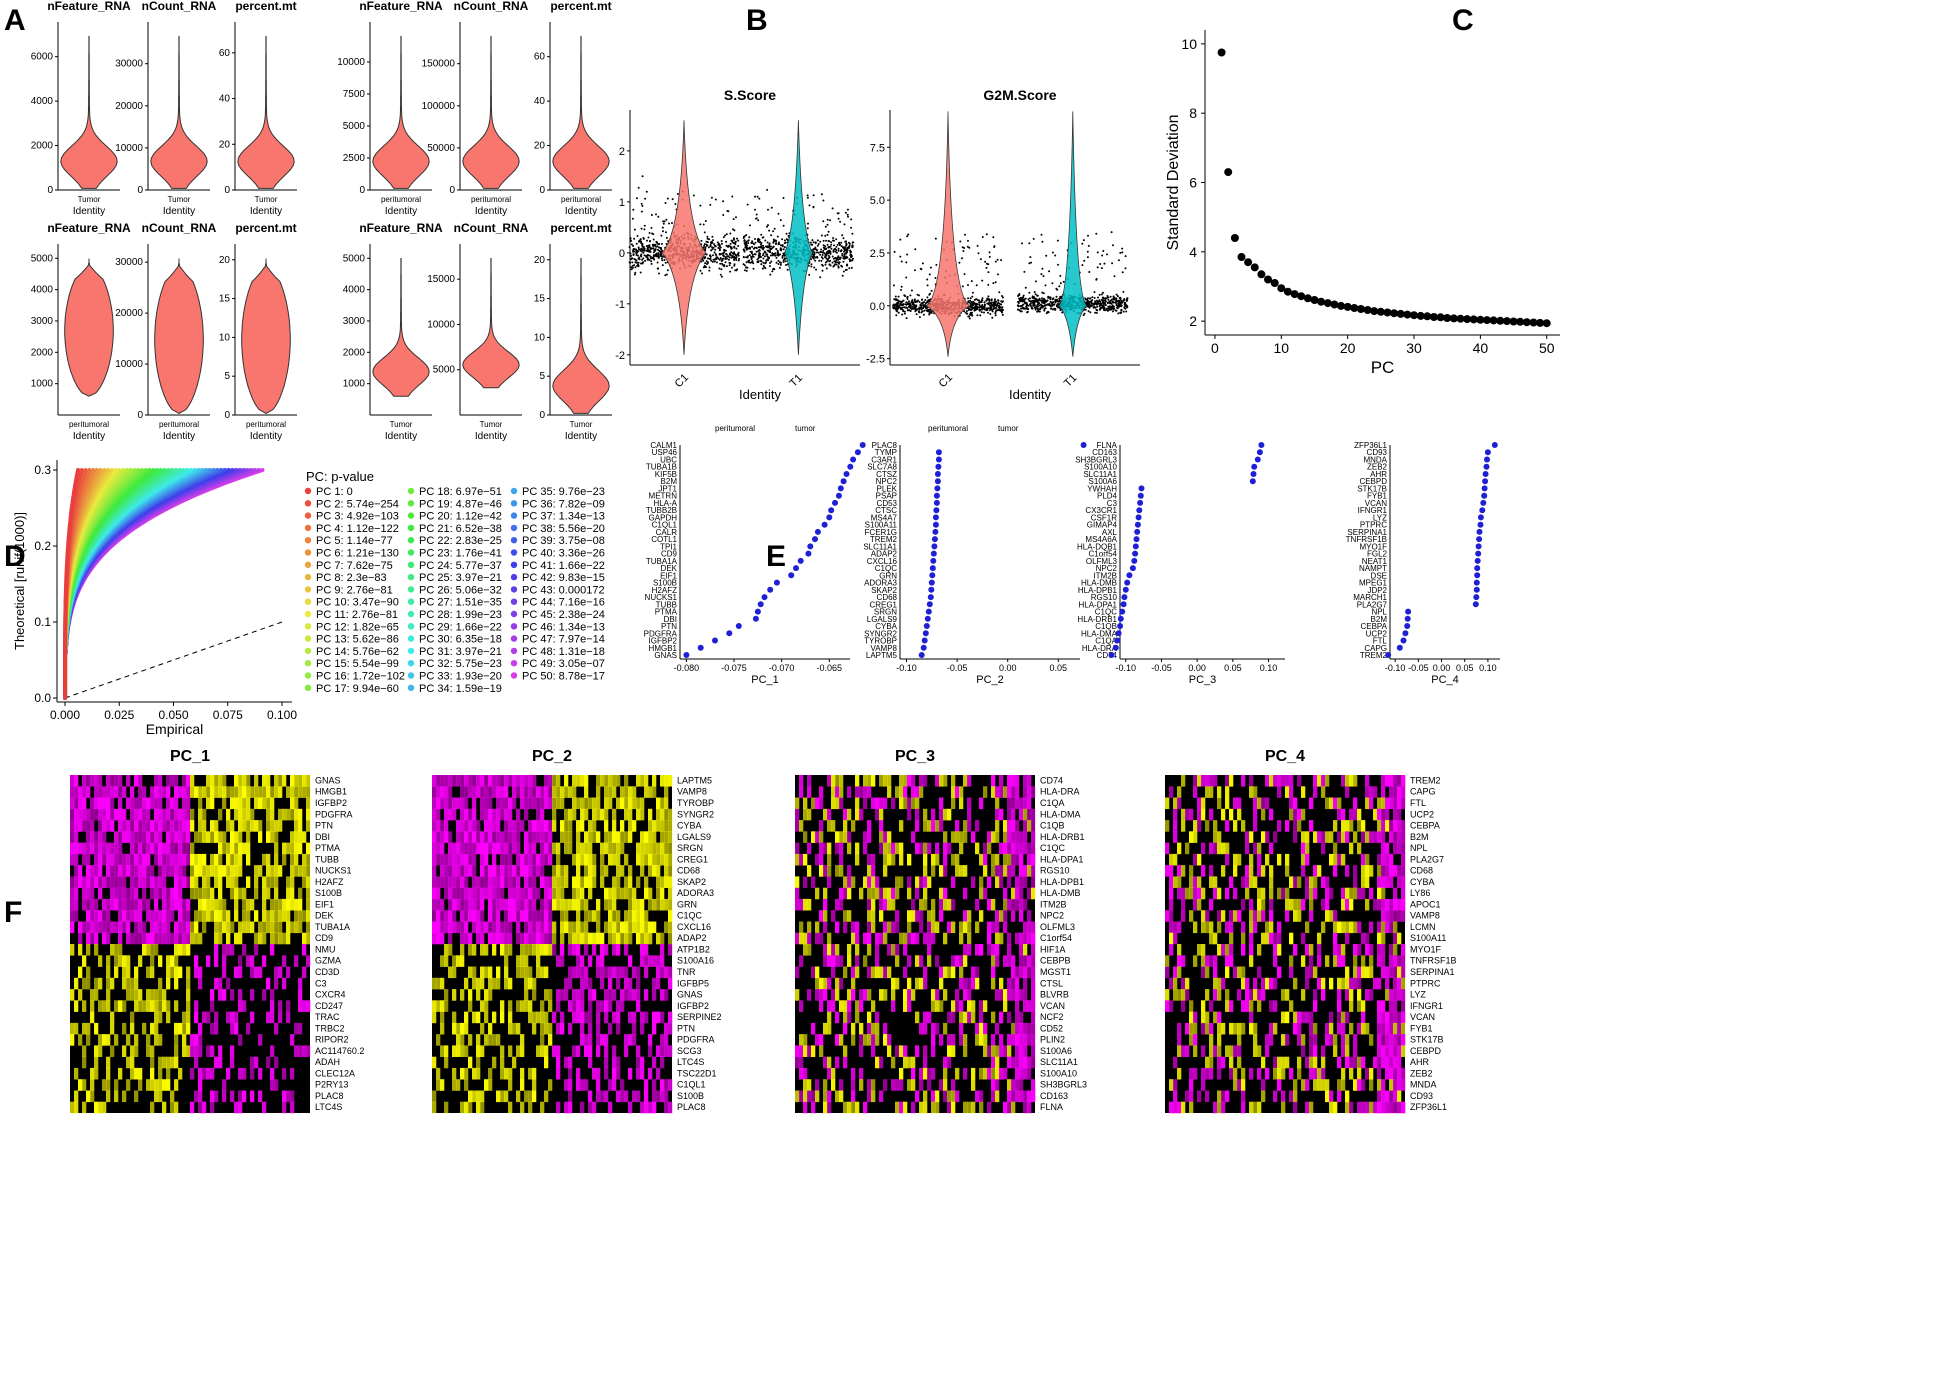 The width and height of the screenshot is (1954, 1391). What do you see at coordinates (354, 352) in the screenshot?
I see `y-tick-label: 2000` at bounding box center [354, 352].